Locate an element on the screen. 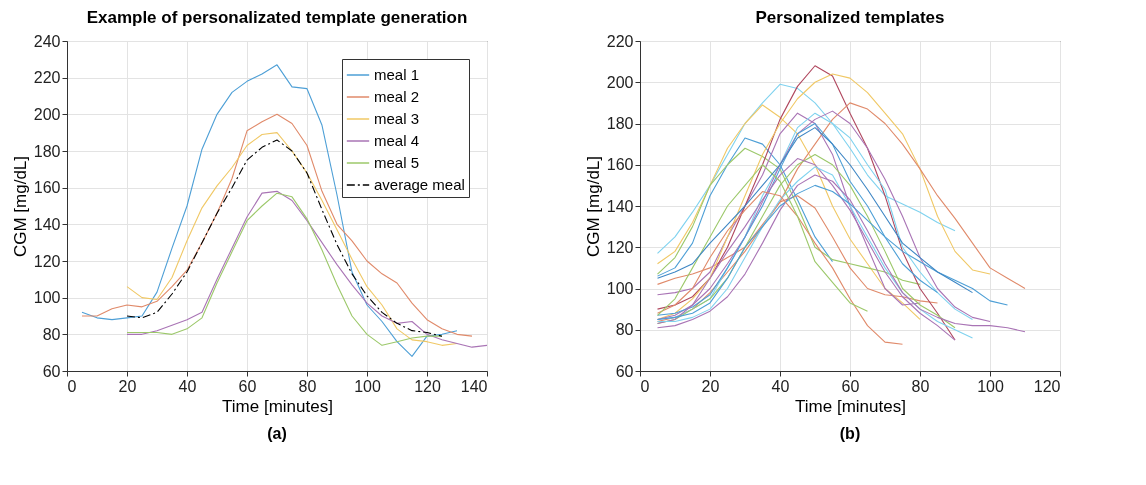  chart-title: Personalized templates is located at coordinates (850, 17).